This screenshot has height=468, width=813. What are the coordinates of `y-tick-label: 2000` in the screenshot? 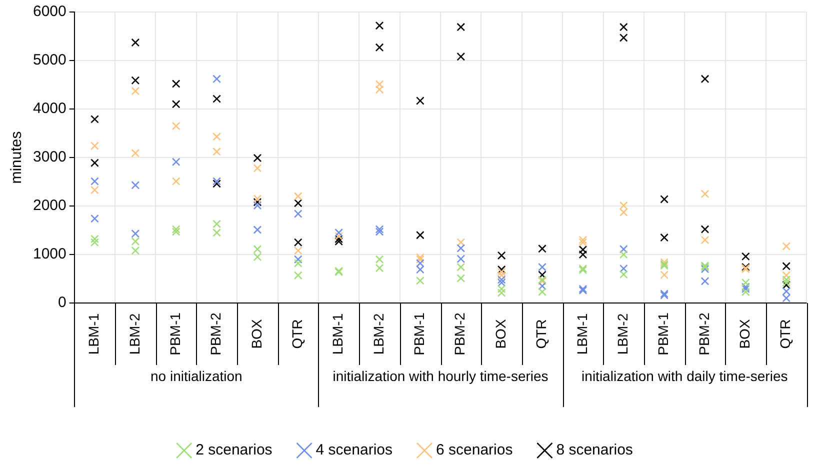 It's located at (49, 205).